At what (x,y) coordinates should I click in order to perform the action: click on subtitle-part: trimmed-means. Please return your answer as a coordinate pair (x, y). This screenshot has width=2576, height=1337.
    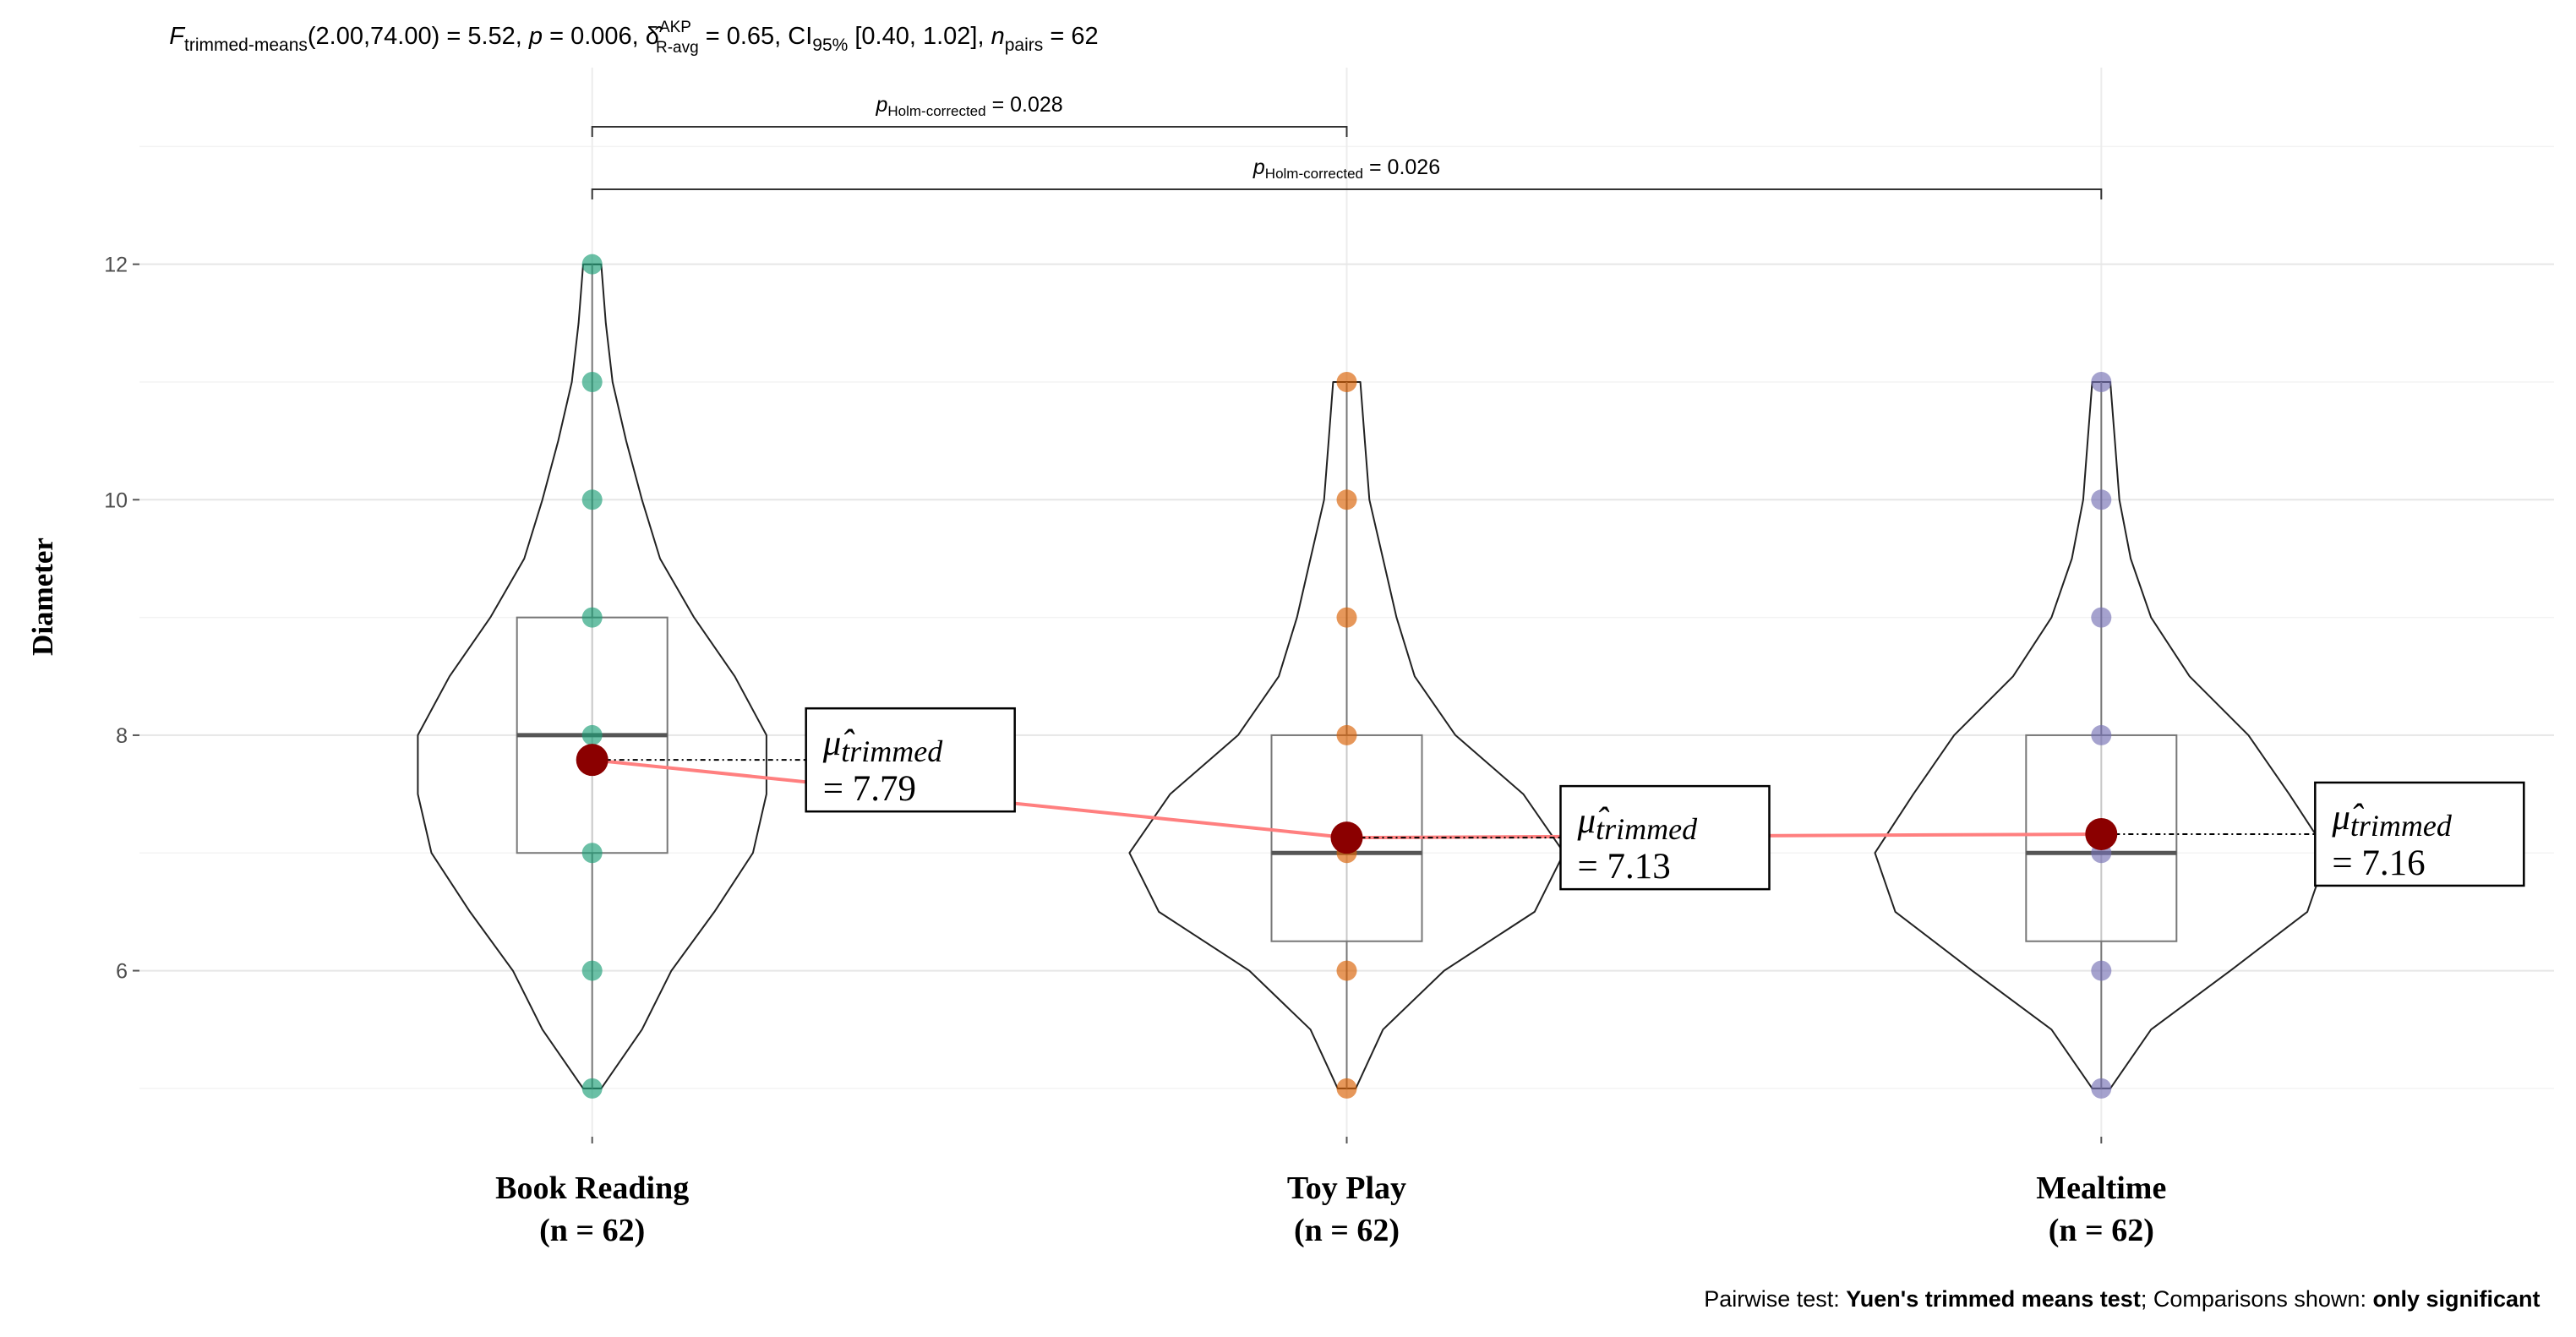
    Looking at the image, I should click on (246, 45).